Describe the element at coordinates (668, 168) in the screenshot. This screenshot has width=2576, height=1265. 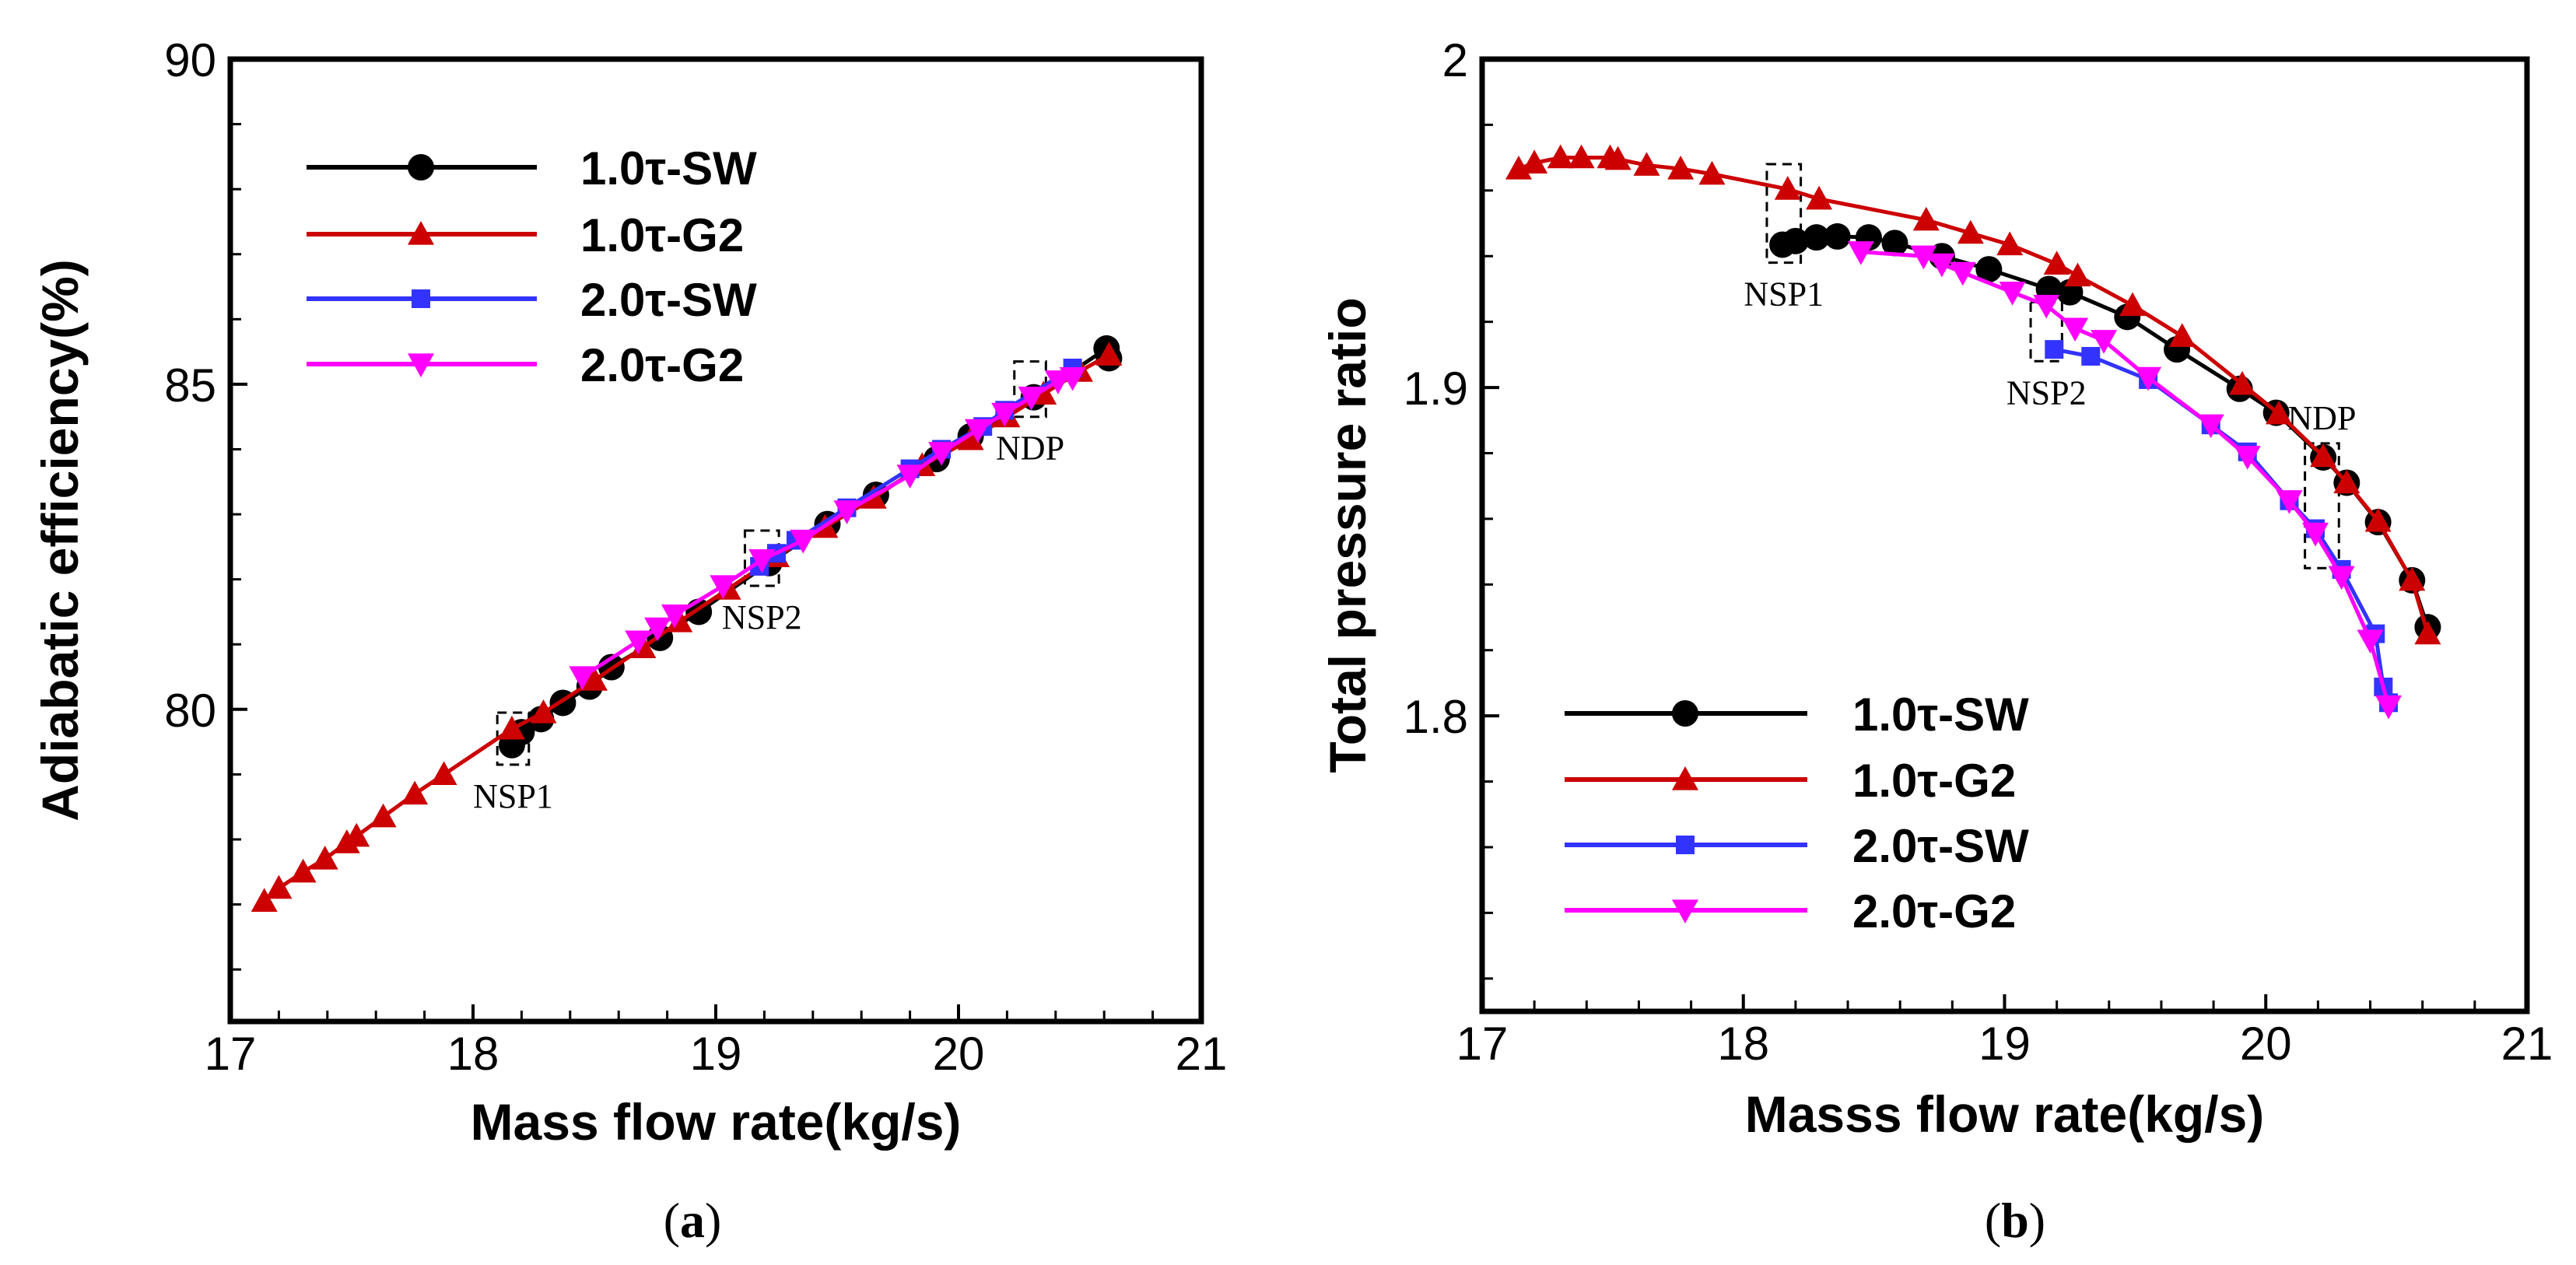
I see `legend-label: 1.0τ-SW` at that location.